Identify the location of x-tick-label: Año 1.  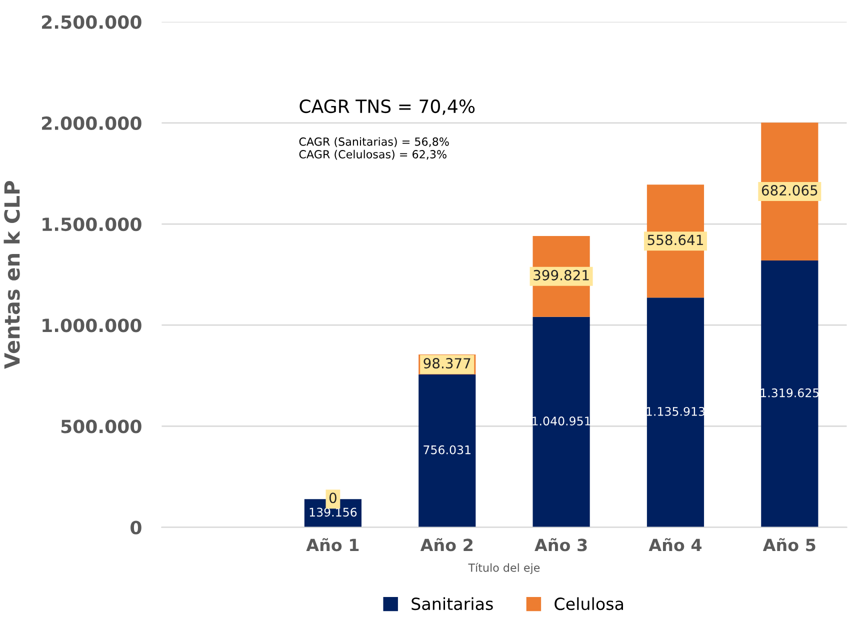
(332, 545).